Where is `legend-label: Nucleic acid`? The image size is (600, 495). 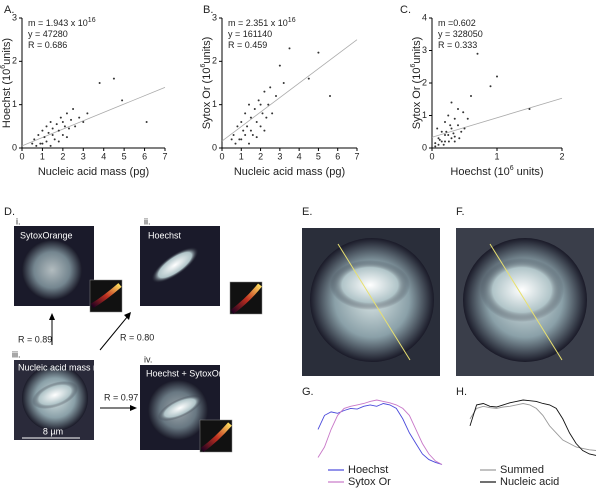 legend-label: Nucleic acid is located at coordinates (529, 482).